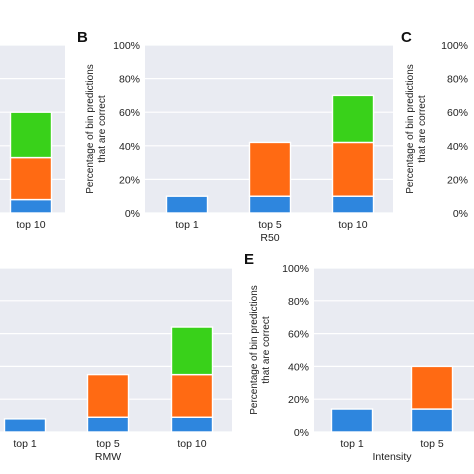  What do you see at coordinates (269, 238) in the screenshot?
I see `x-axis-label: R50` at bounding box center [269, 238].